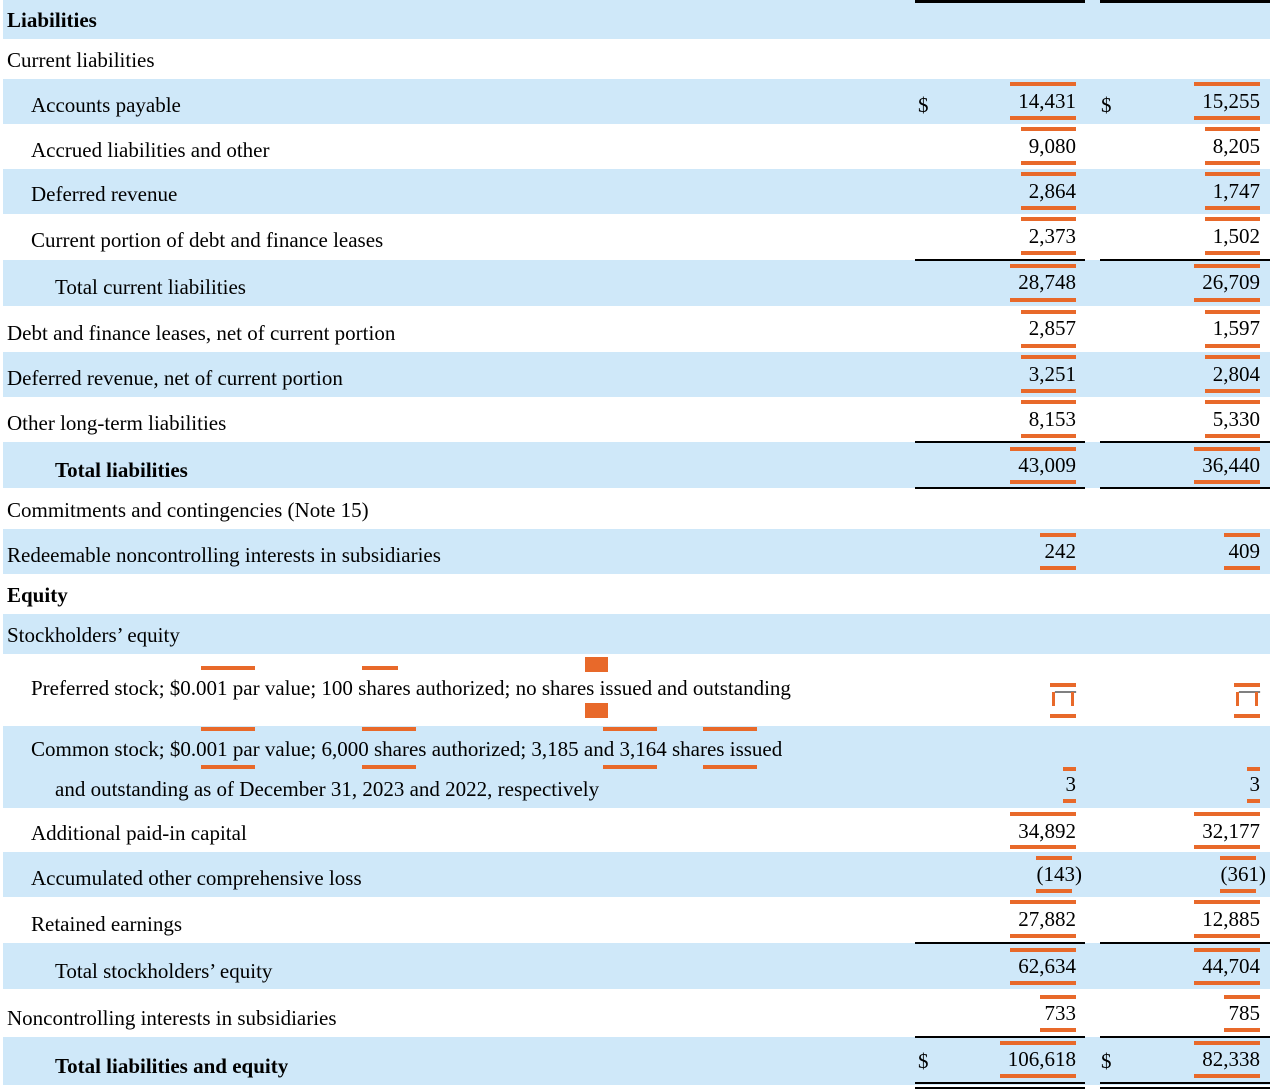 The width and height of the screenshot is (1272, 1092). What do you see at coordinates (1238, 858) in the screenshot?
I see `hl-aoci-2022-top` at bounding box center [1238, 858].